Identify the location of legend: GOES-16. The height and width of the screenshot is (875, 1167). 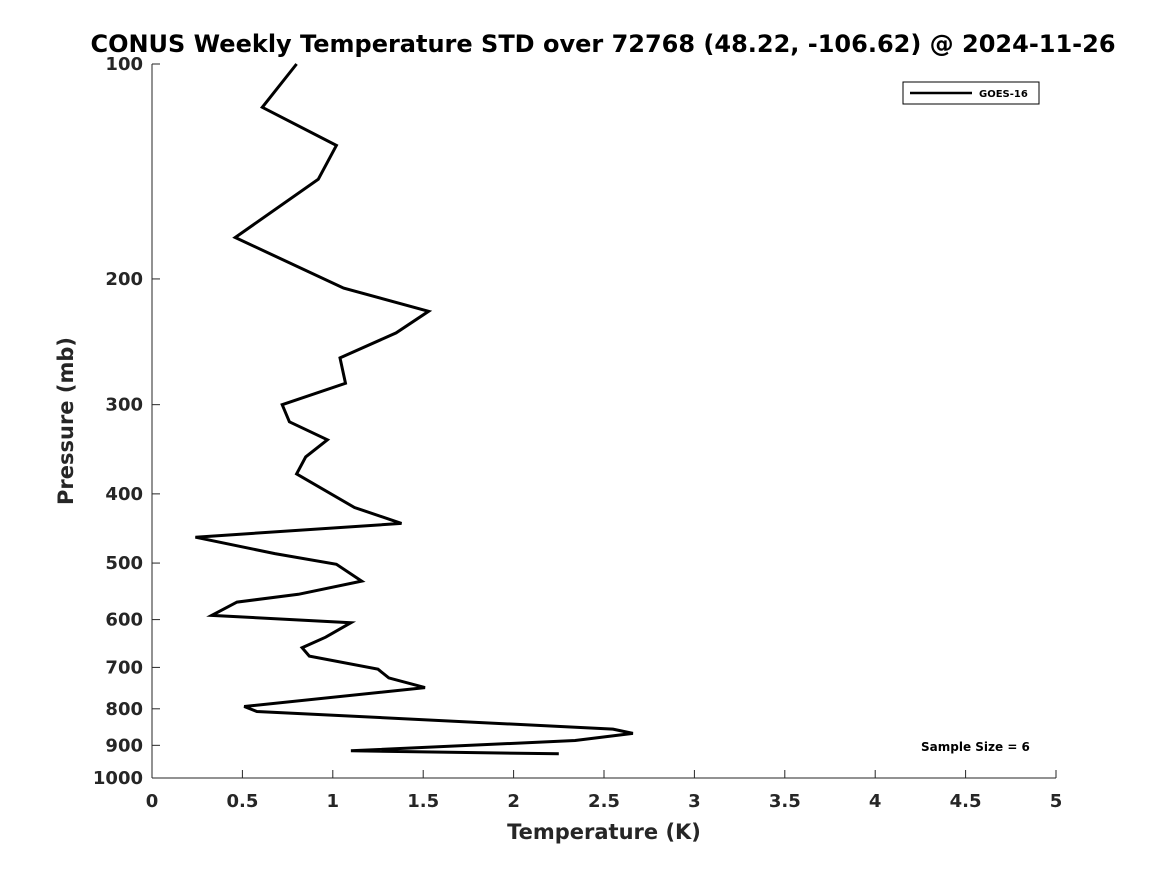
(971, 93).